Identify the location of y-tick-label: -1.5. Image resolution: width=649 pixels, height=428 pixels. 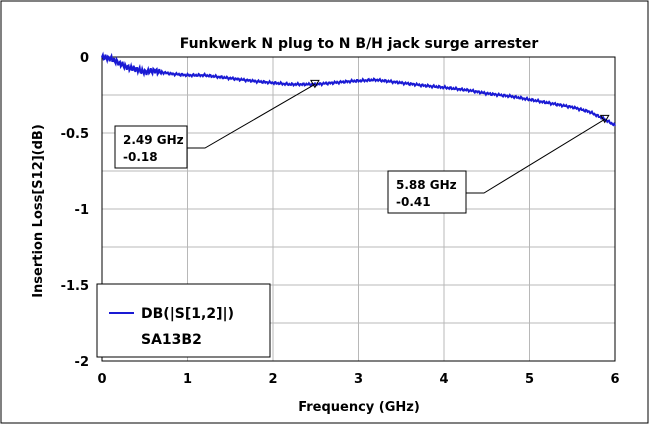
(75, 286).